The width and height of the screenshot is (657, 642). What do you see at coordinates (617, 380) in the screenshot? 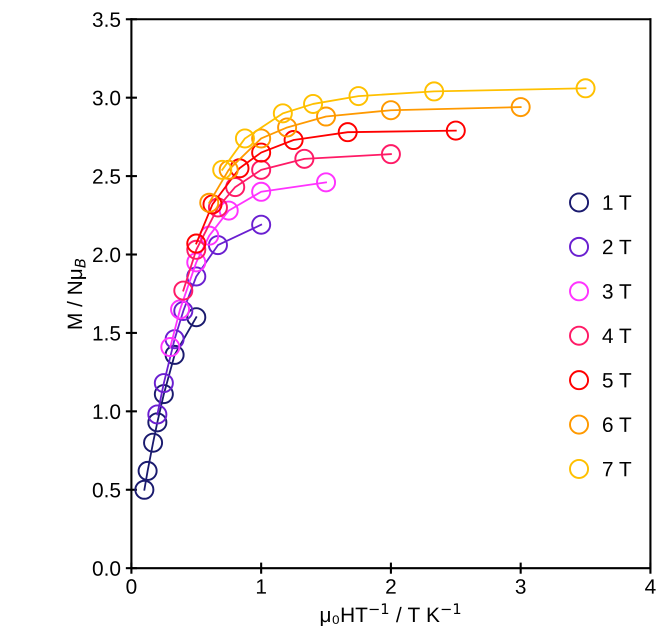
I see `legend-label: 5 T` at bounding box center [617, 380].